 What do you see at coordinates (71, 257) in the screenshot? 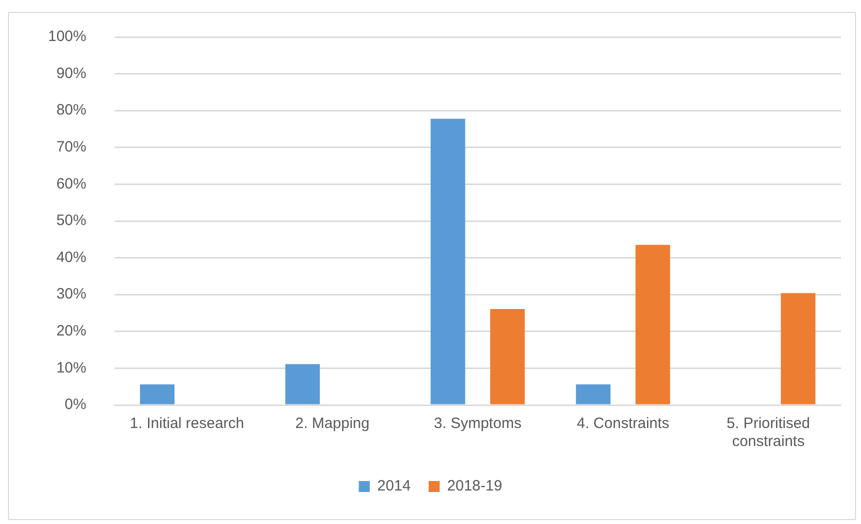
I see `y-tick-label: 40%` at bounding box center [71, 257].